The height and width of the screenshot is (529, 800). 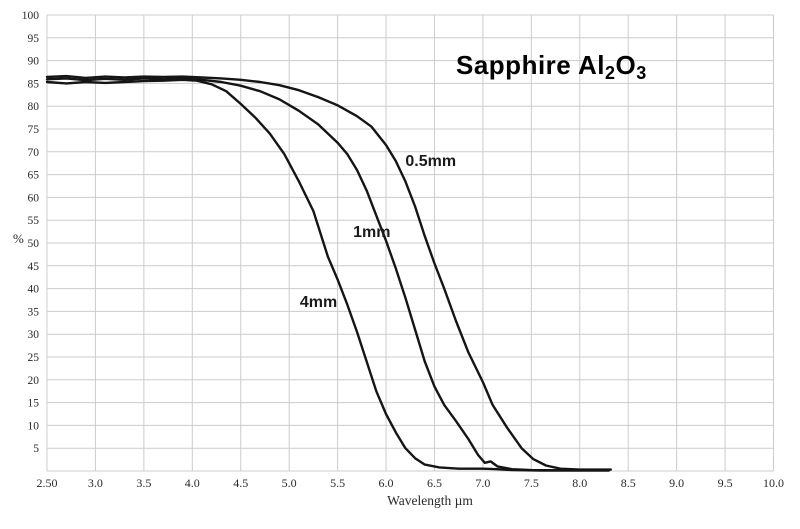 What do you see at coordinates (34, 198) in the screenshot?
I see `y-tick-label-60: 60` at bounding box center [34, 198].